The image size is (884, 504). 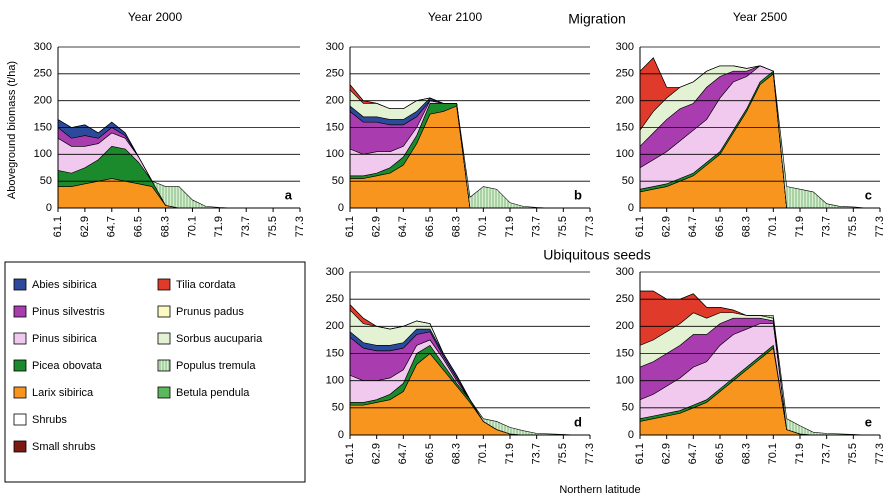 I want to click on panel-letter: d, so click(x=578, y=421).